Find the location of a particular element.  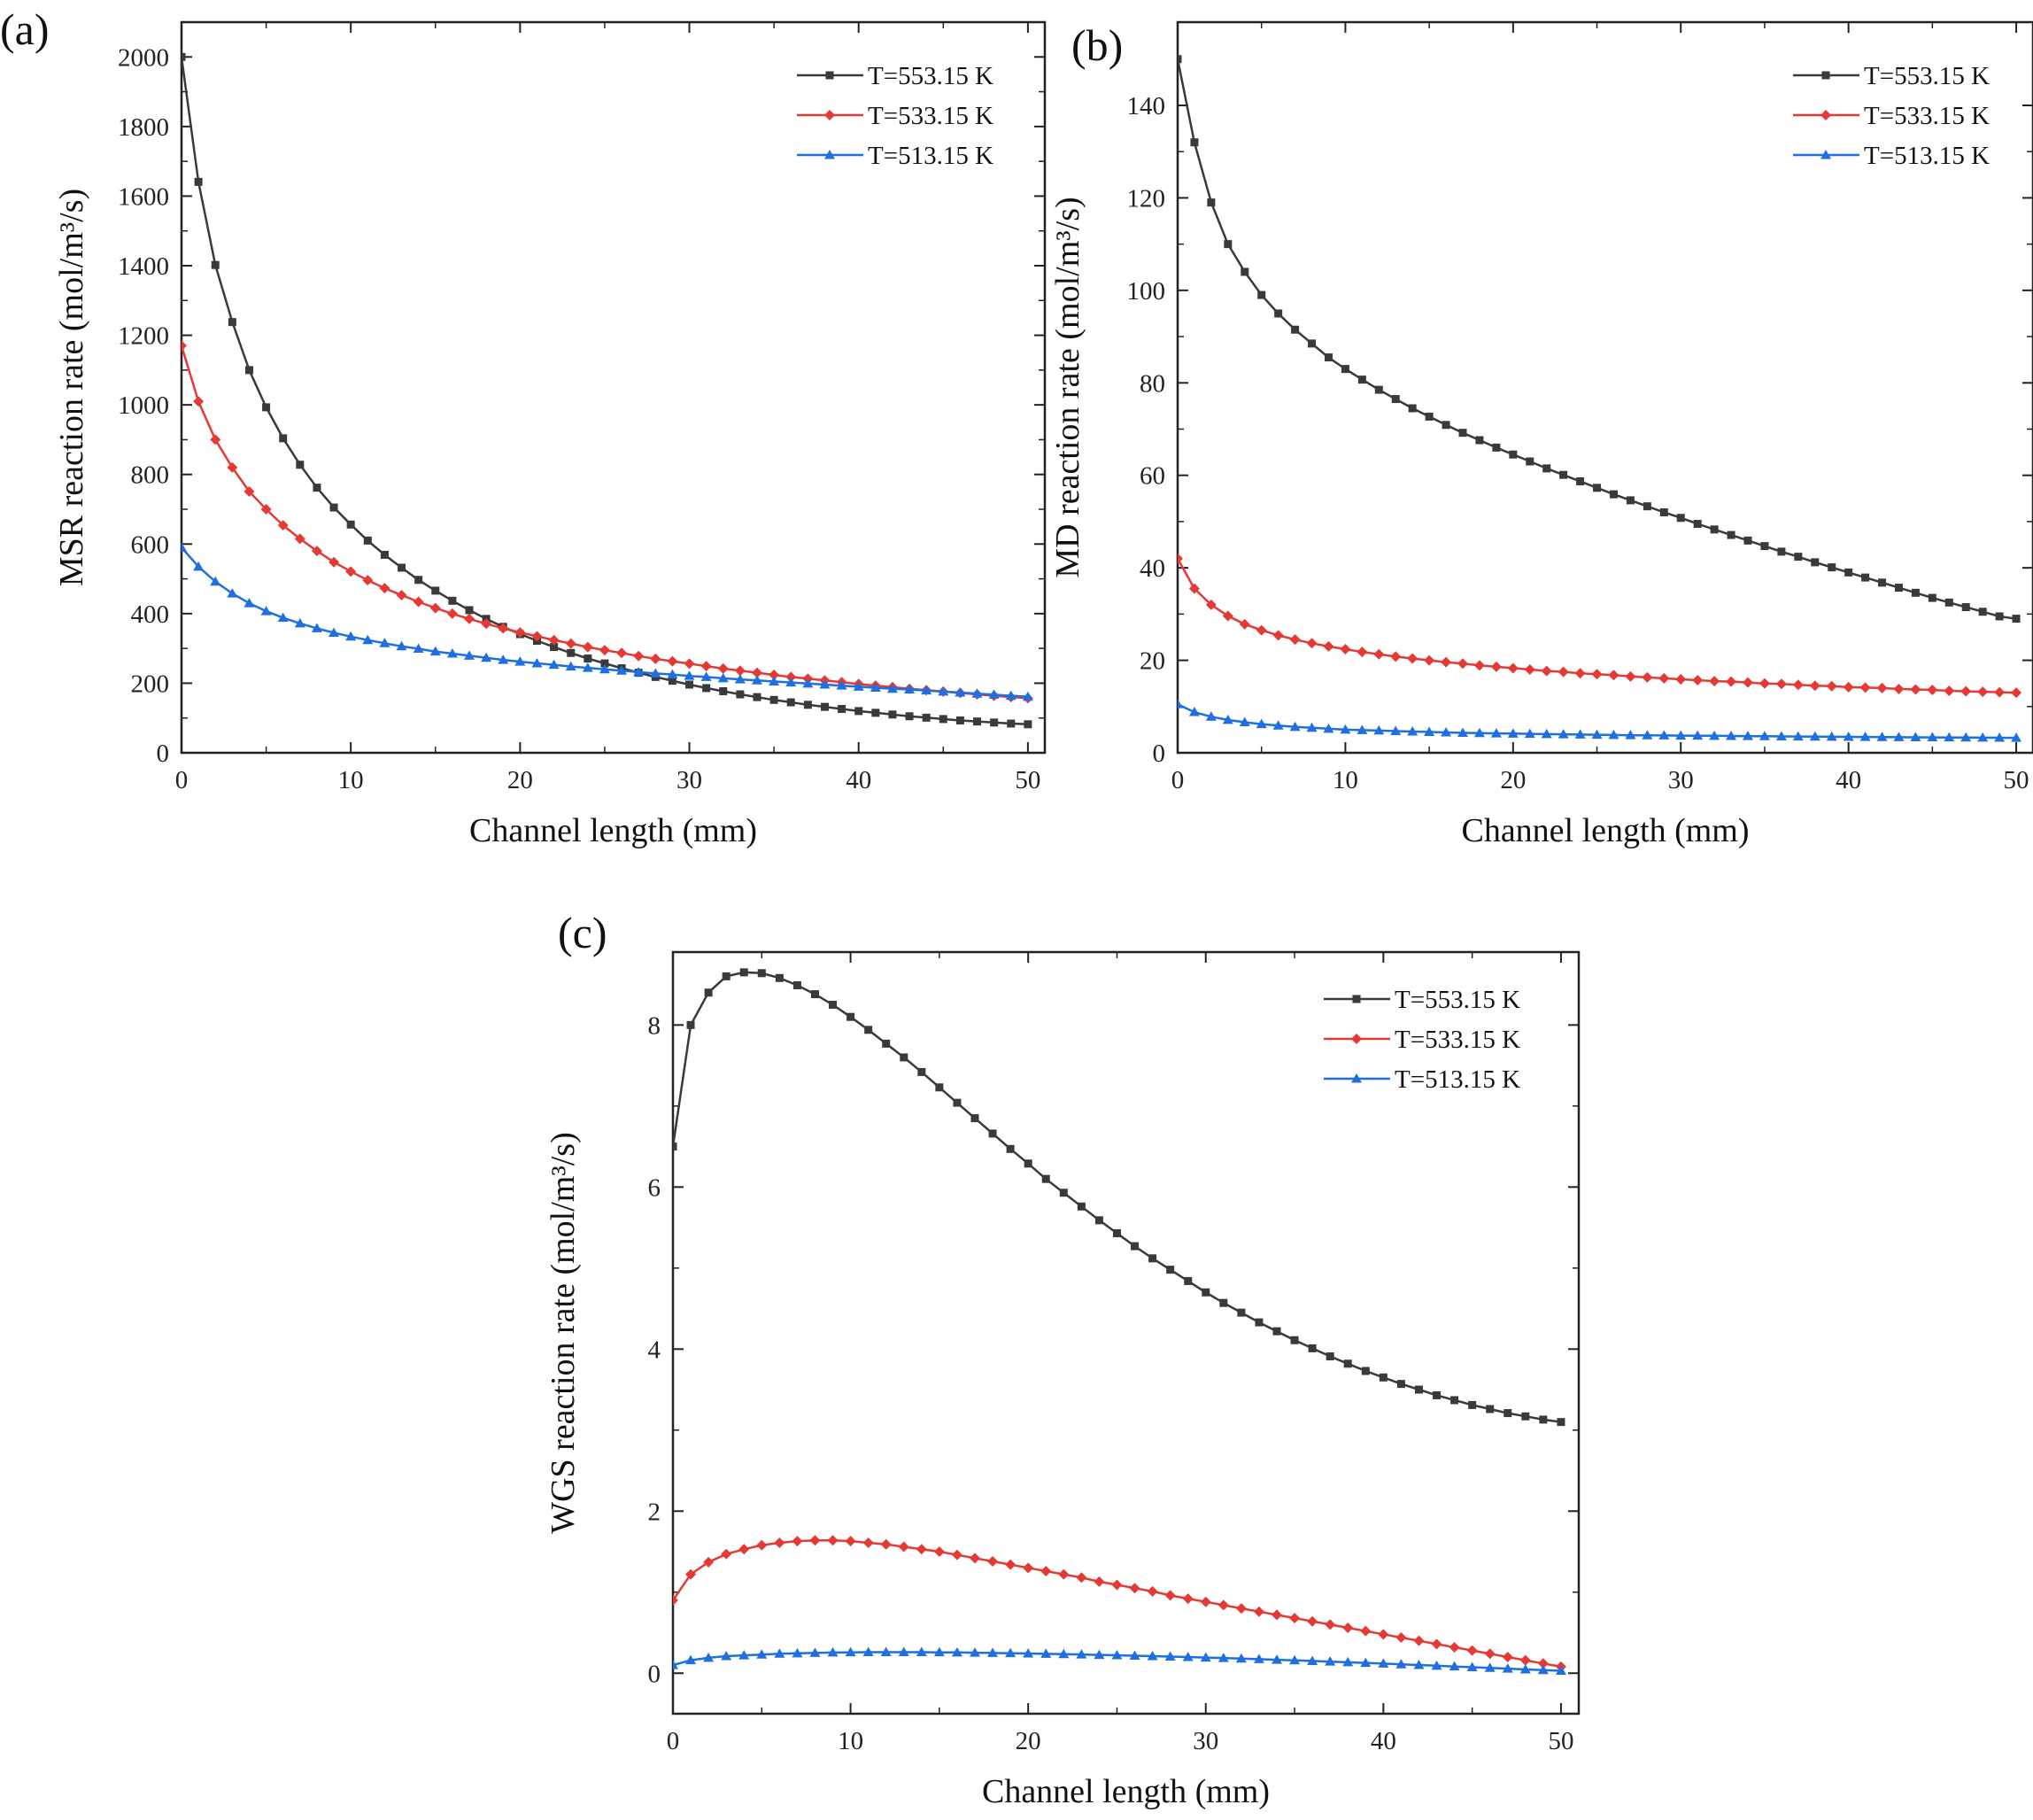

x-tick-label: 0 is located at coordinates (182, 780).